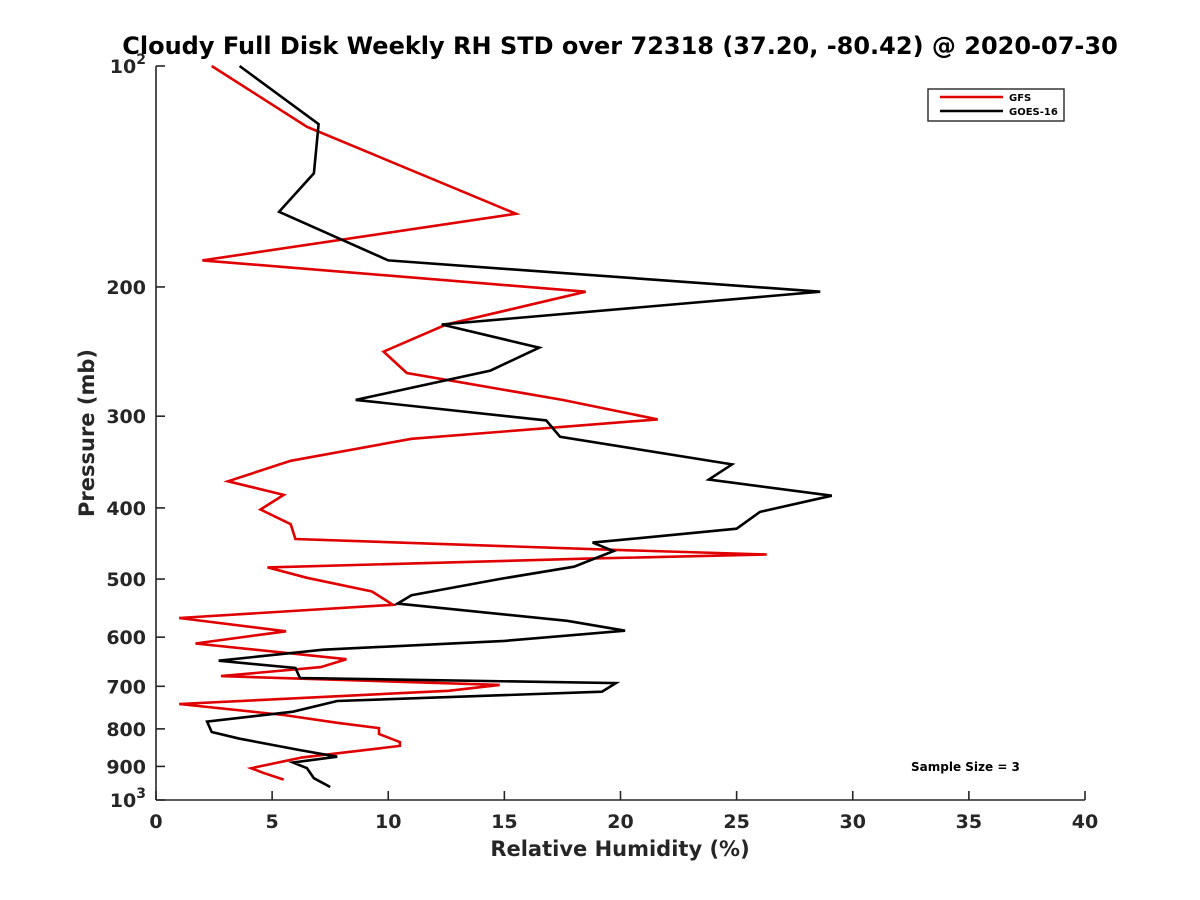 Image resolution: width=1200 pixels, height=900 pixels. What do you see at coordinates (736, 822) in the screenshot?
I see `x-tick-label: 25` at bounding box center [736, 822].